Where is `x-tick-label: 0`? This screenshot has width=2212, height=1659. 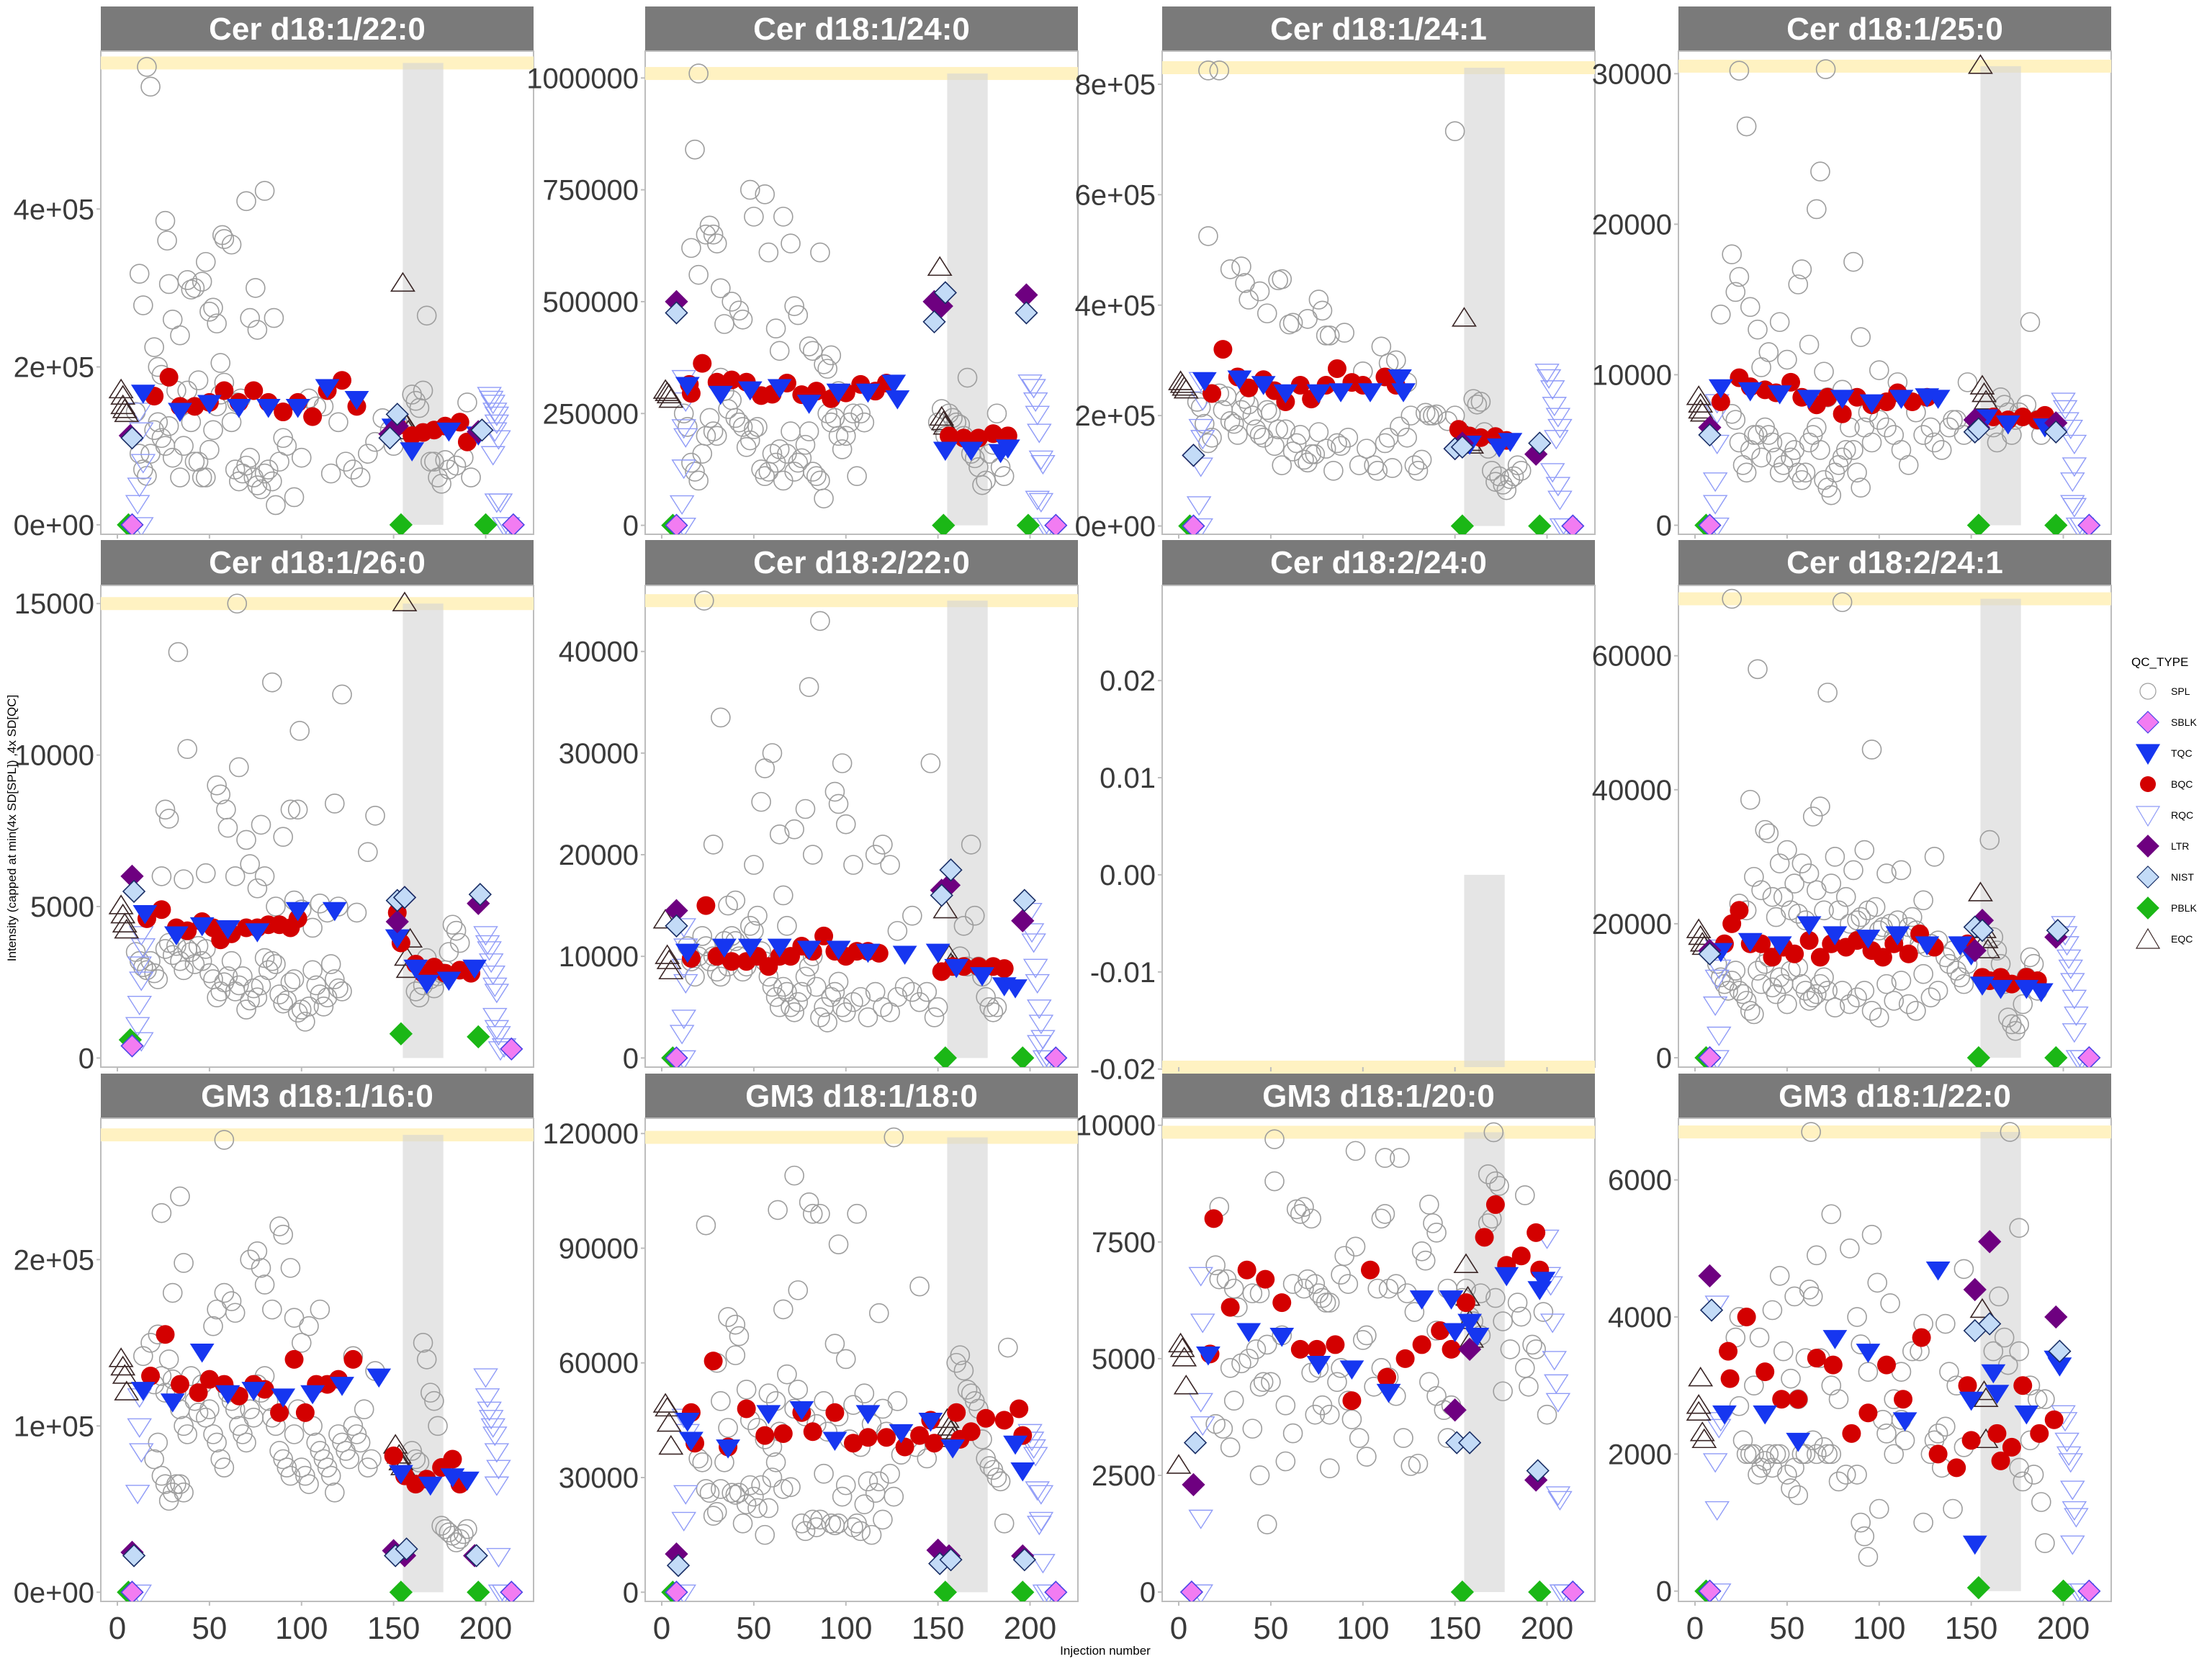 x-tick-label: 0 is located at coordinates (661, 1629).